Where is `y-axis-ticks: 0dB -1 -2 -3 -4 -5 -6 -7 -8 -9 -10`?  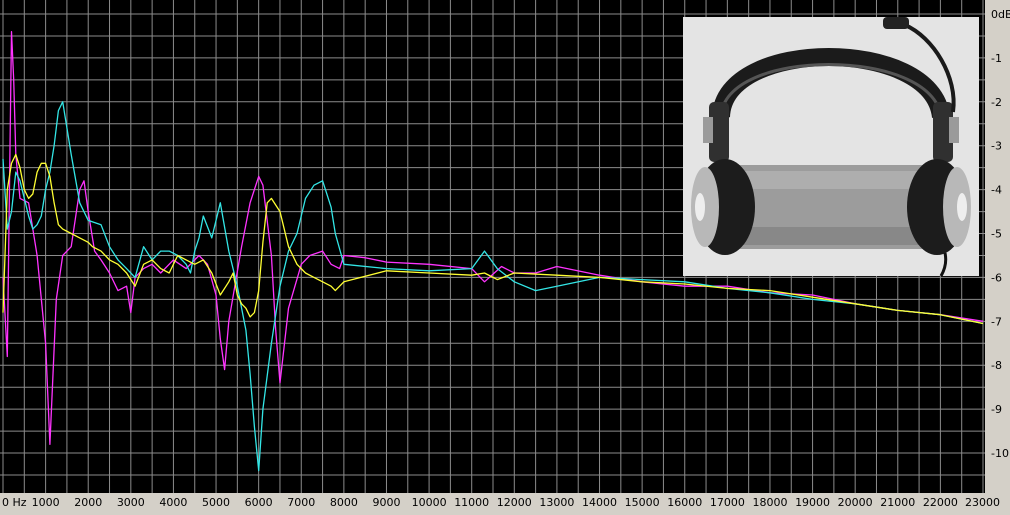 y-axis-ticks: 0dB -1 -2 -3 -4 -5 -6 -7 -8 -9 -10 is located at coordinates (1000, 234).